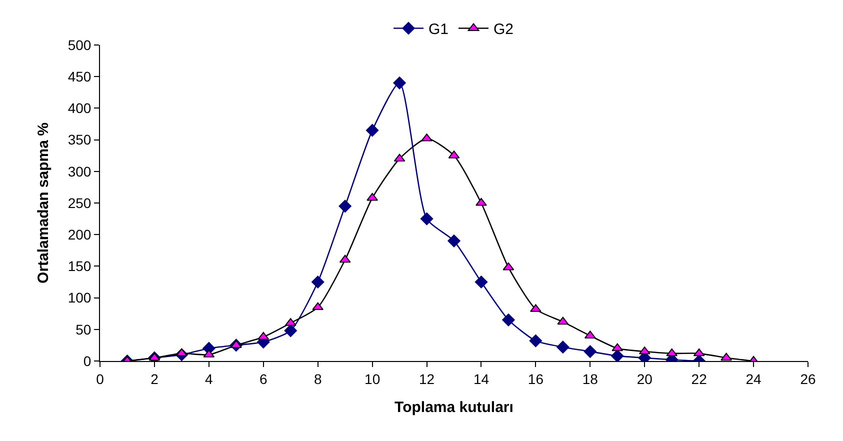 This screenshot has height=441, width=843. I want to click on y-tick-label: 500, so click(80, 44).